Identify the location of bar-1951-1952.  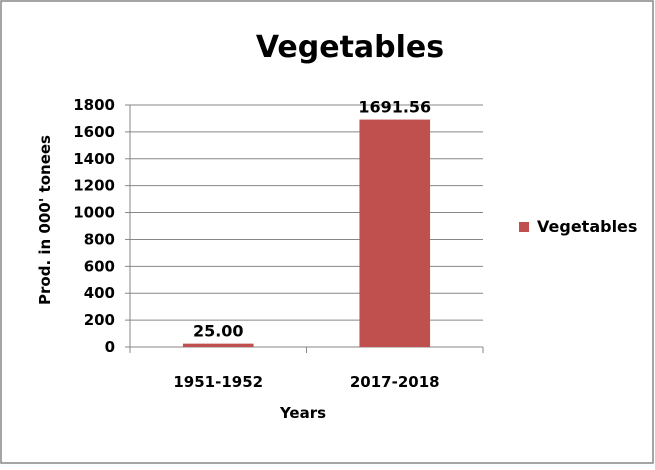
(218, 345).